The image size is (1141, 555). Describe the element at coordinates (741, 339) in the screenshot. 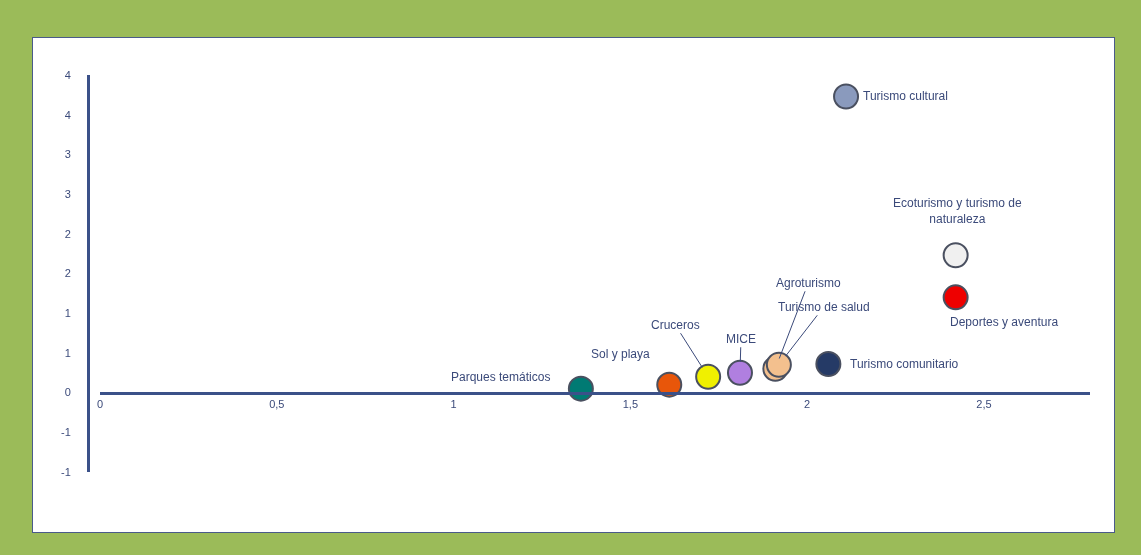

I see `series-label: MICE` at that location.